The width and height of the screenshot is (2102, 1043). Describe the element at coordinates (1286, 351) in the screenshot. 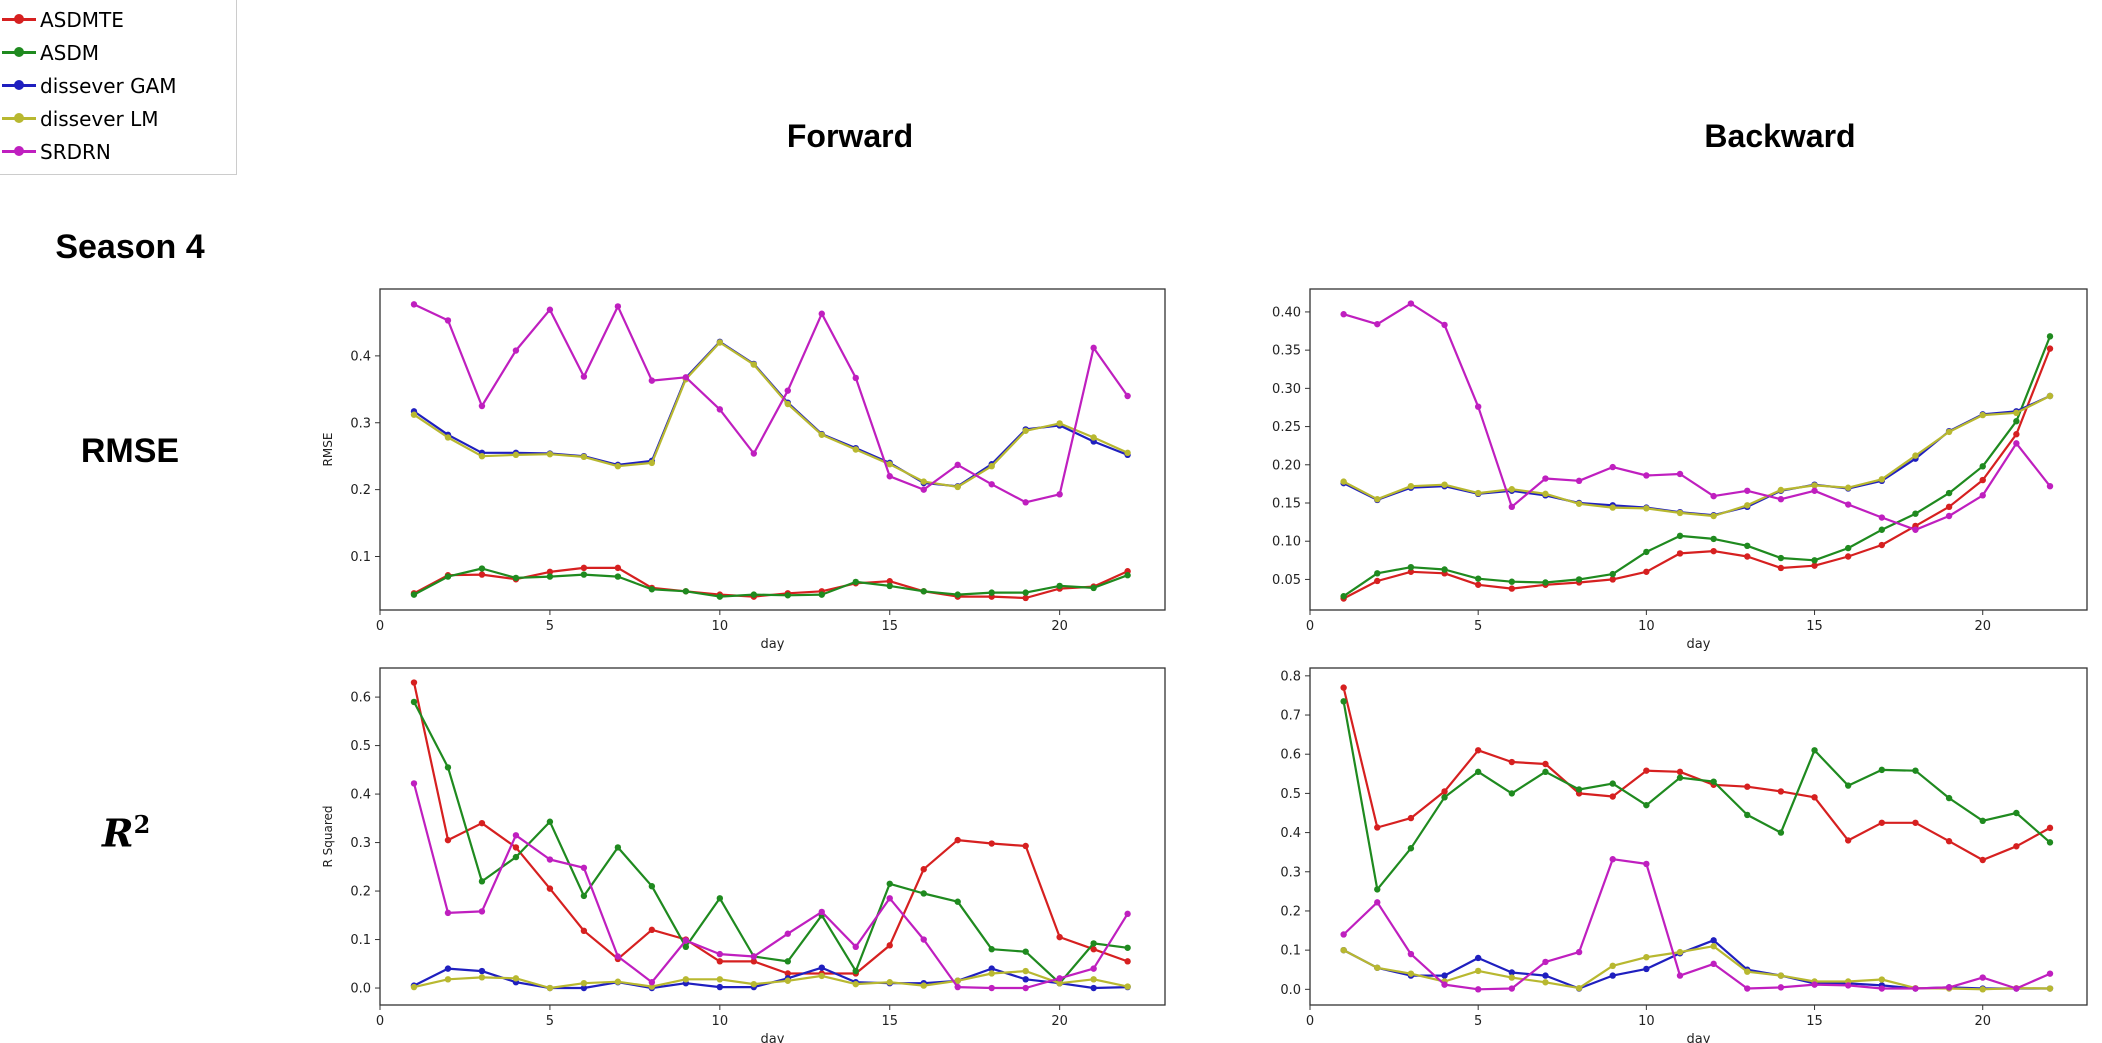

I see `y-tick-label: 0.35` at that location.